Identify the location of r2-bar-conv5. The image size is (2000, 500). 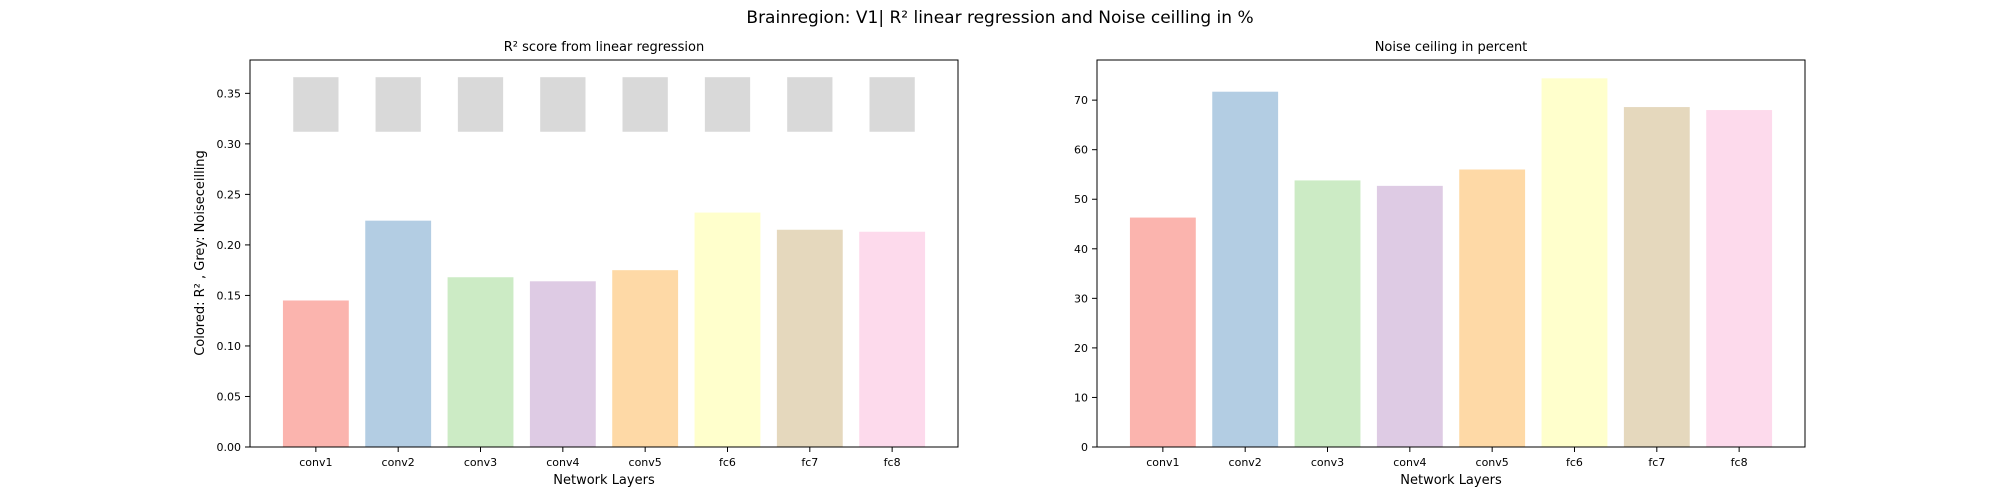
(645, 358).